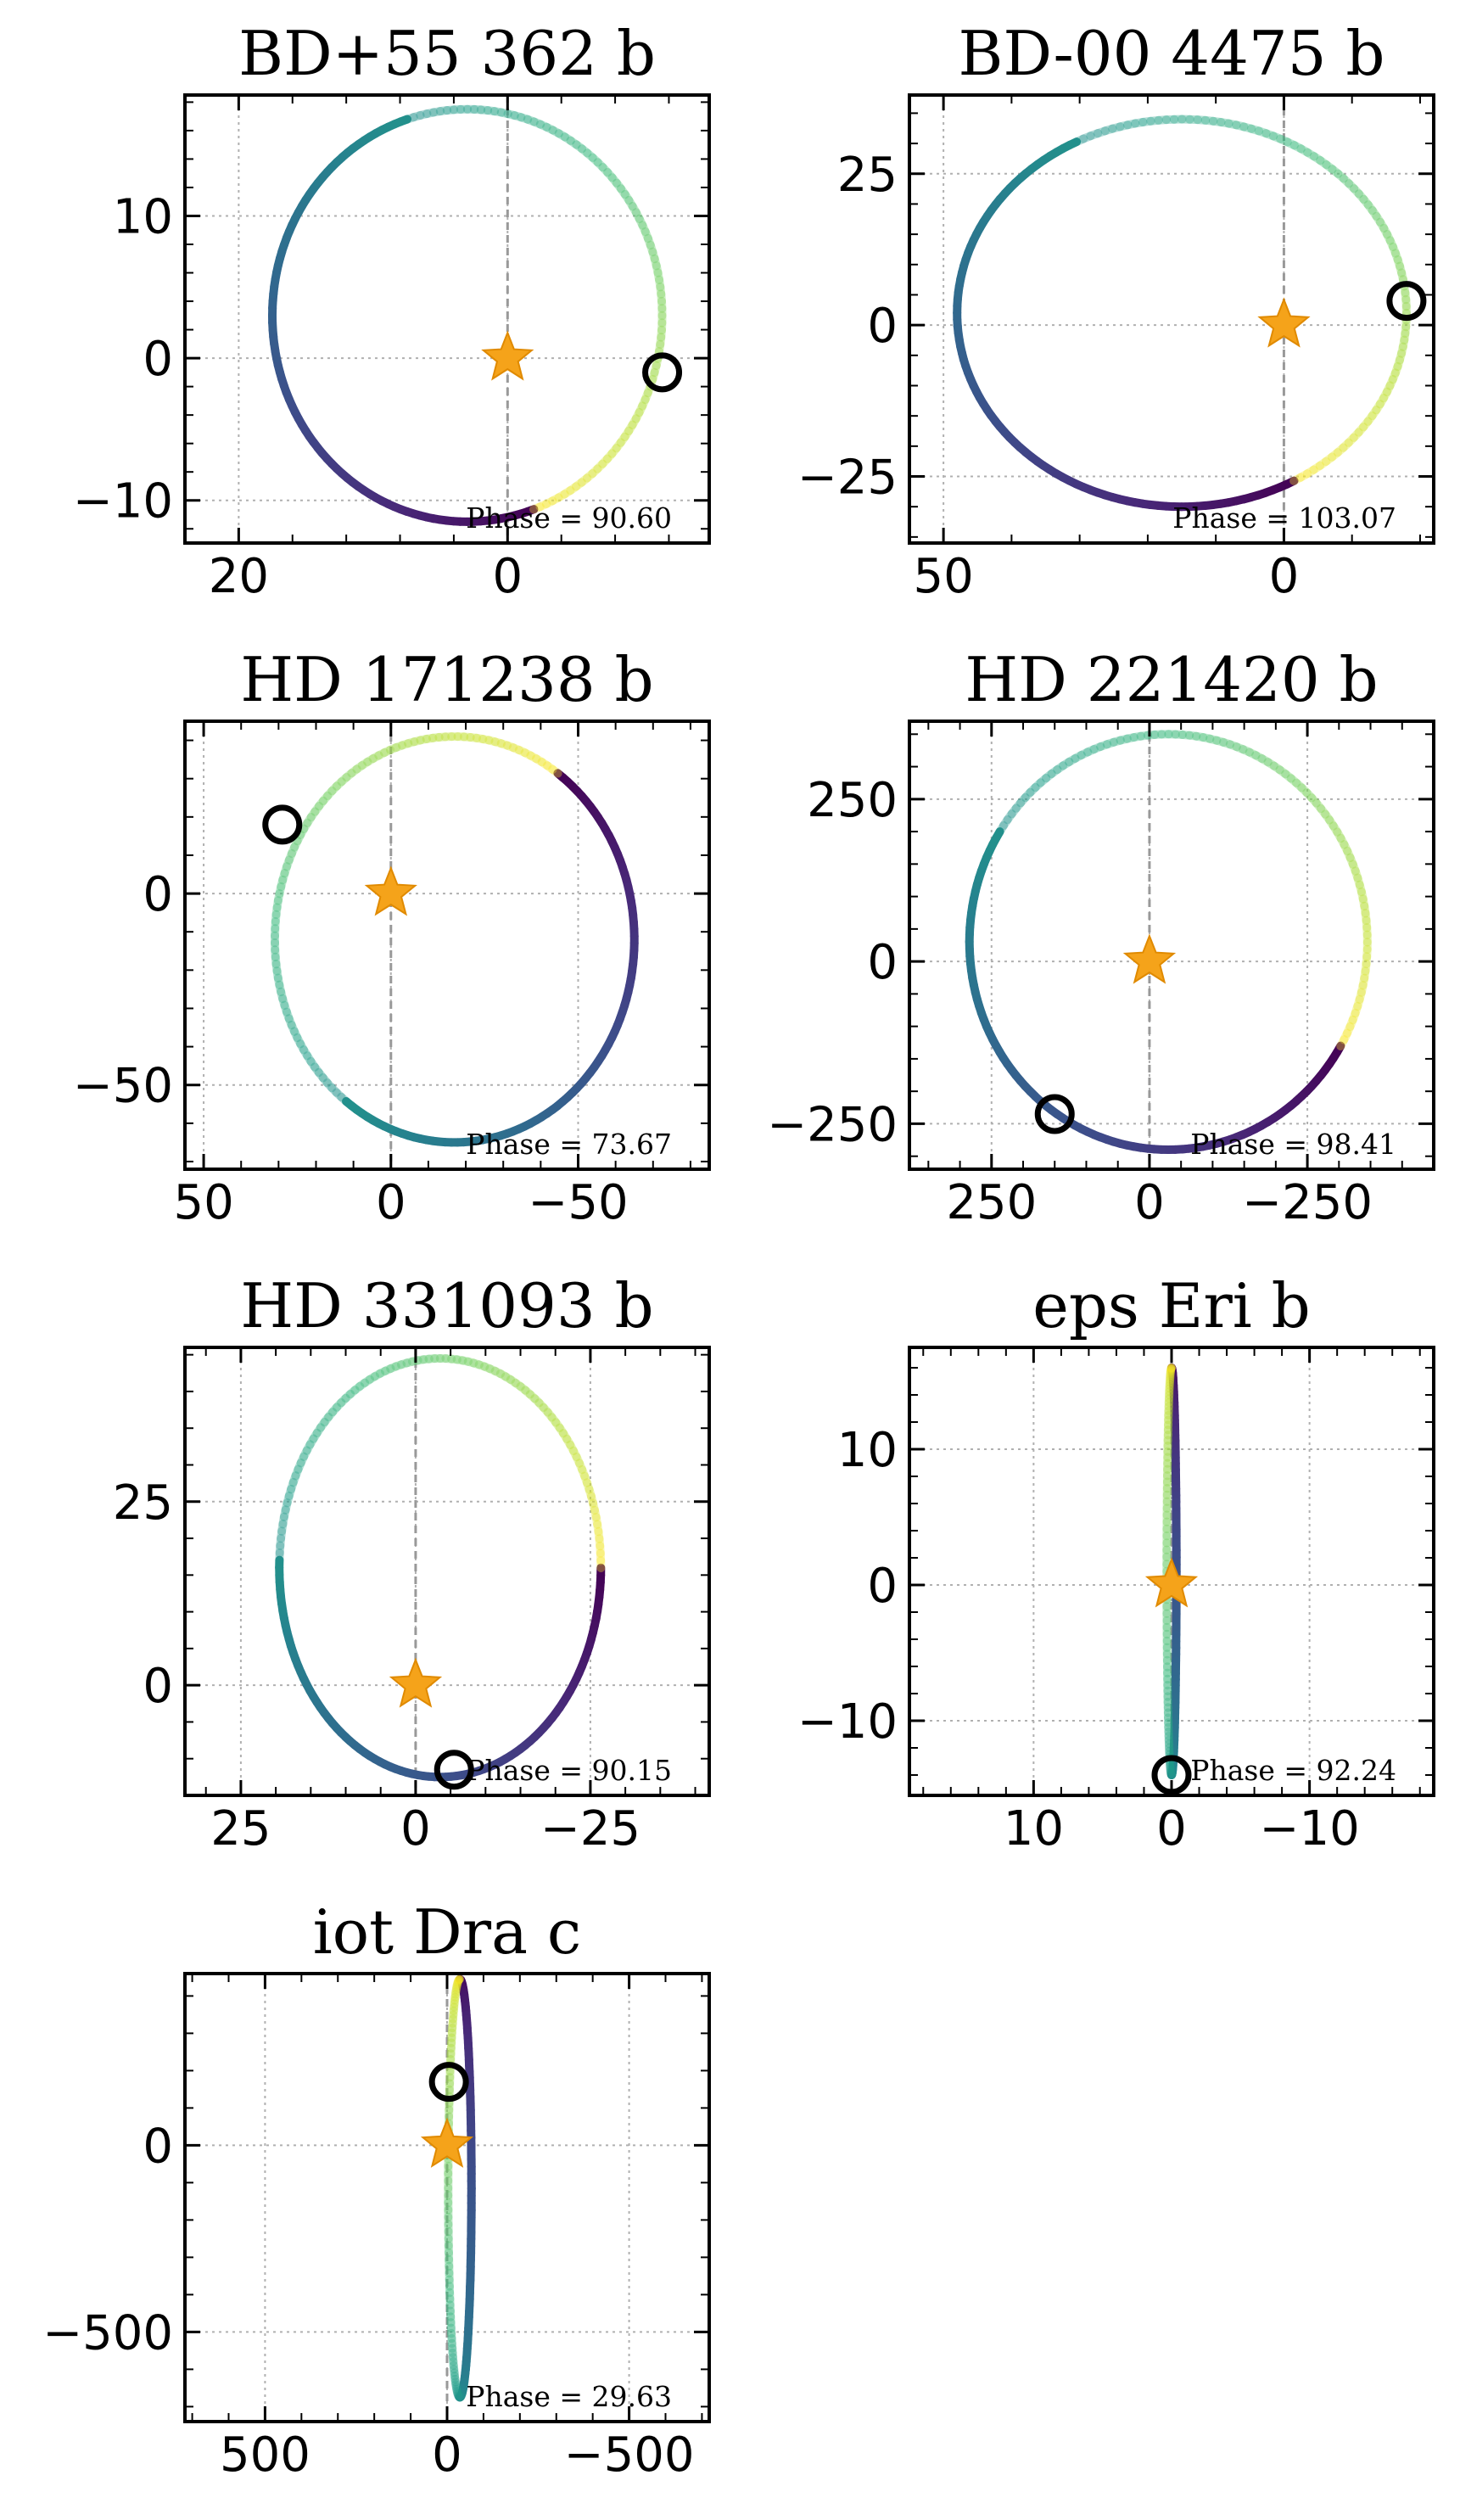 This screenshot has height=2520, width=1460. I want to click on x-tick-label: 10, so click(1034, 1829).